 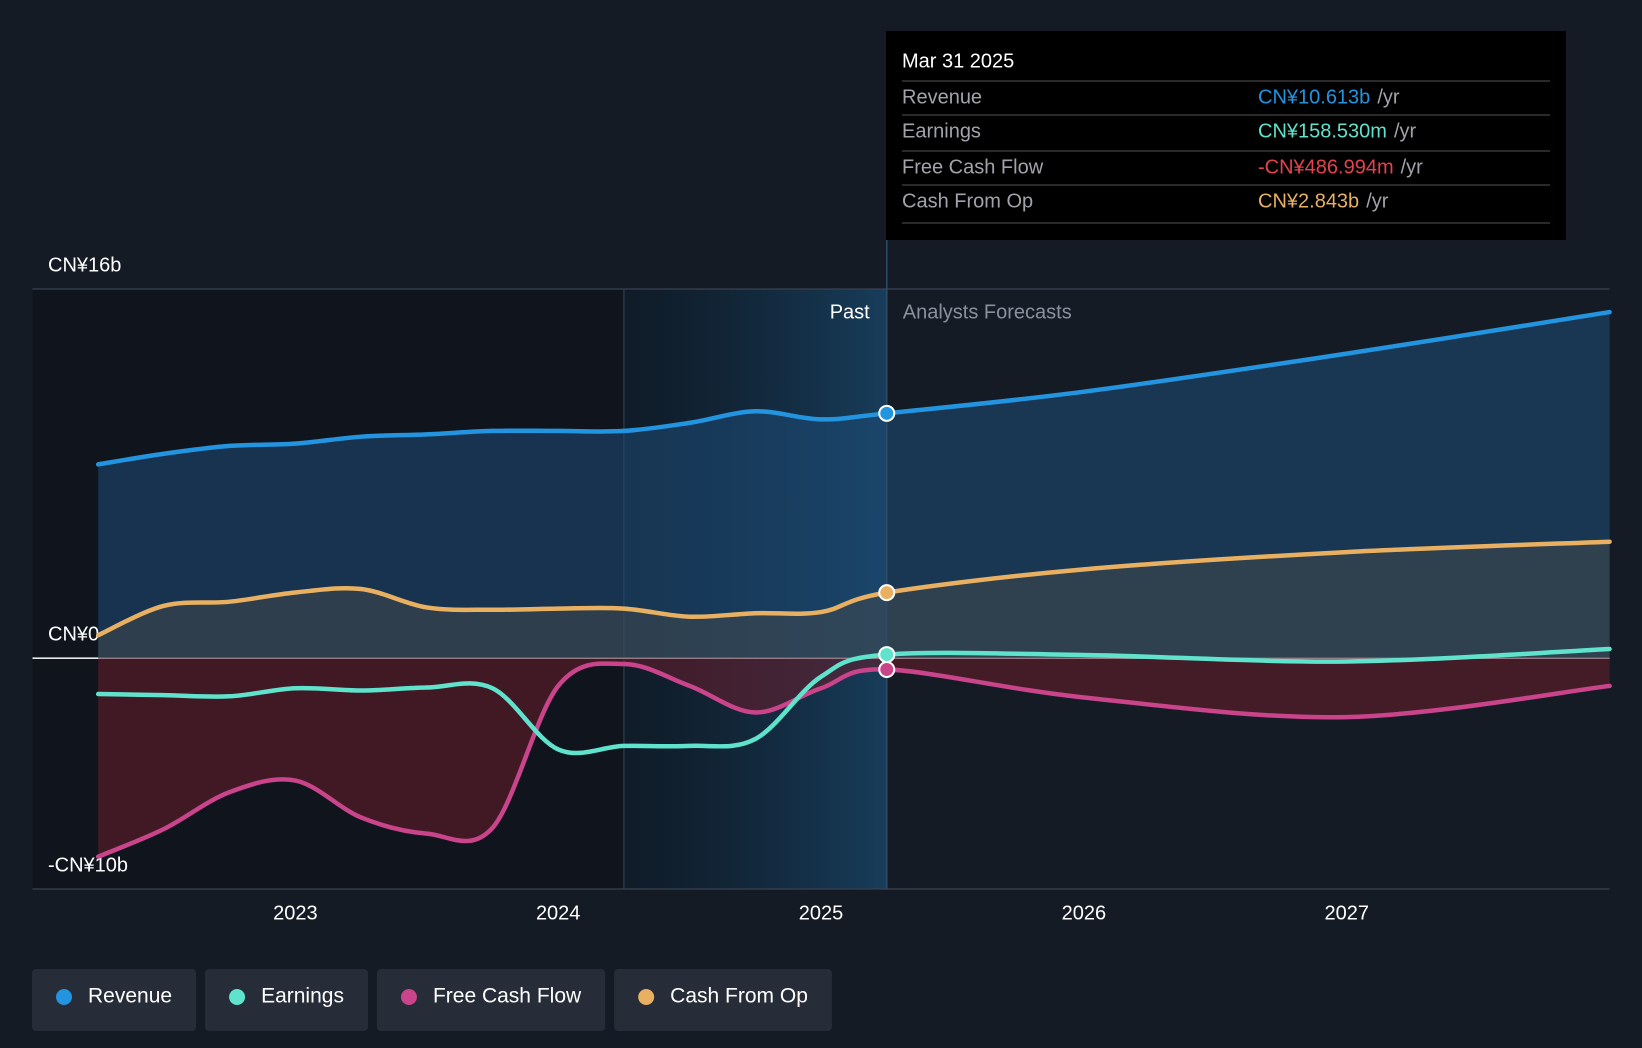 I want to click on legend-item: Free Cash Flow, so click(x=491, y=1000).